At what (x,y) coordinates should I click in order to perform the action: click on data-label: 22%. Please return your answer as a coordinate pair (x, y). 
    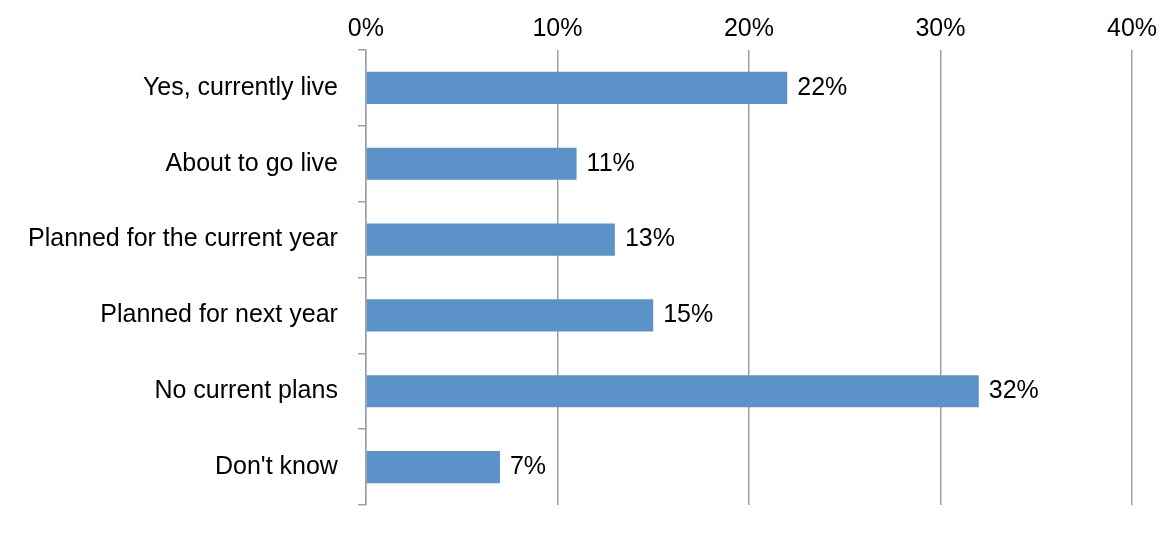
    Looking at the image, I should click on (822, 85).